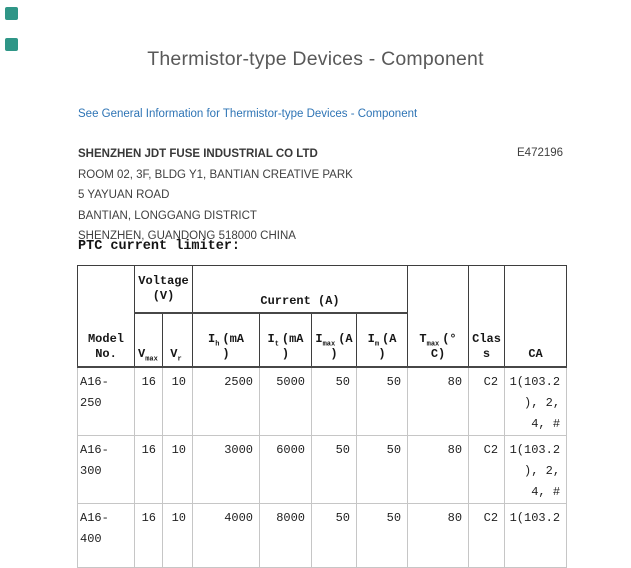 The width and height of the screenshot is (631, 568). I want to click on cell-ih: 3000, so click(226, 469).